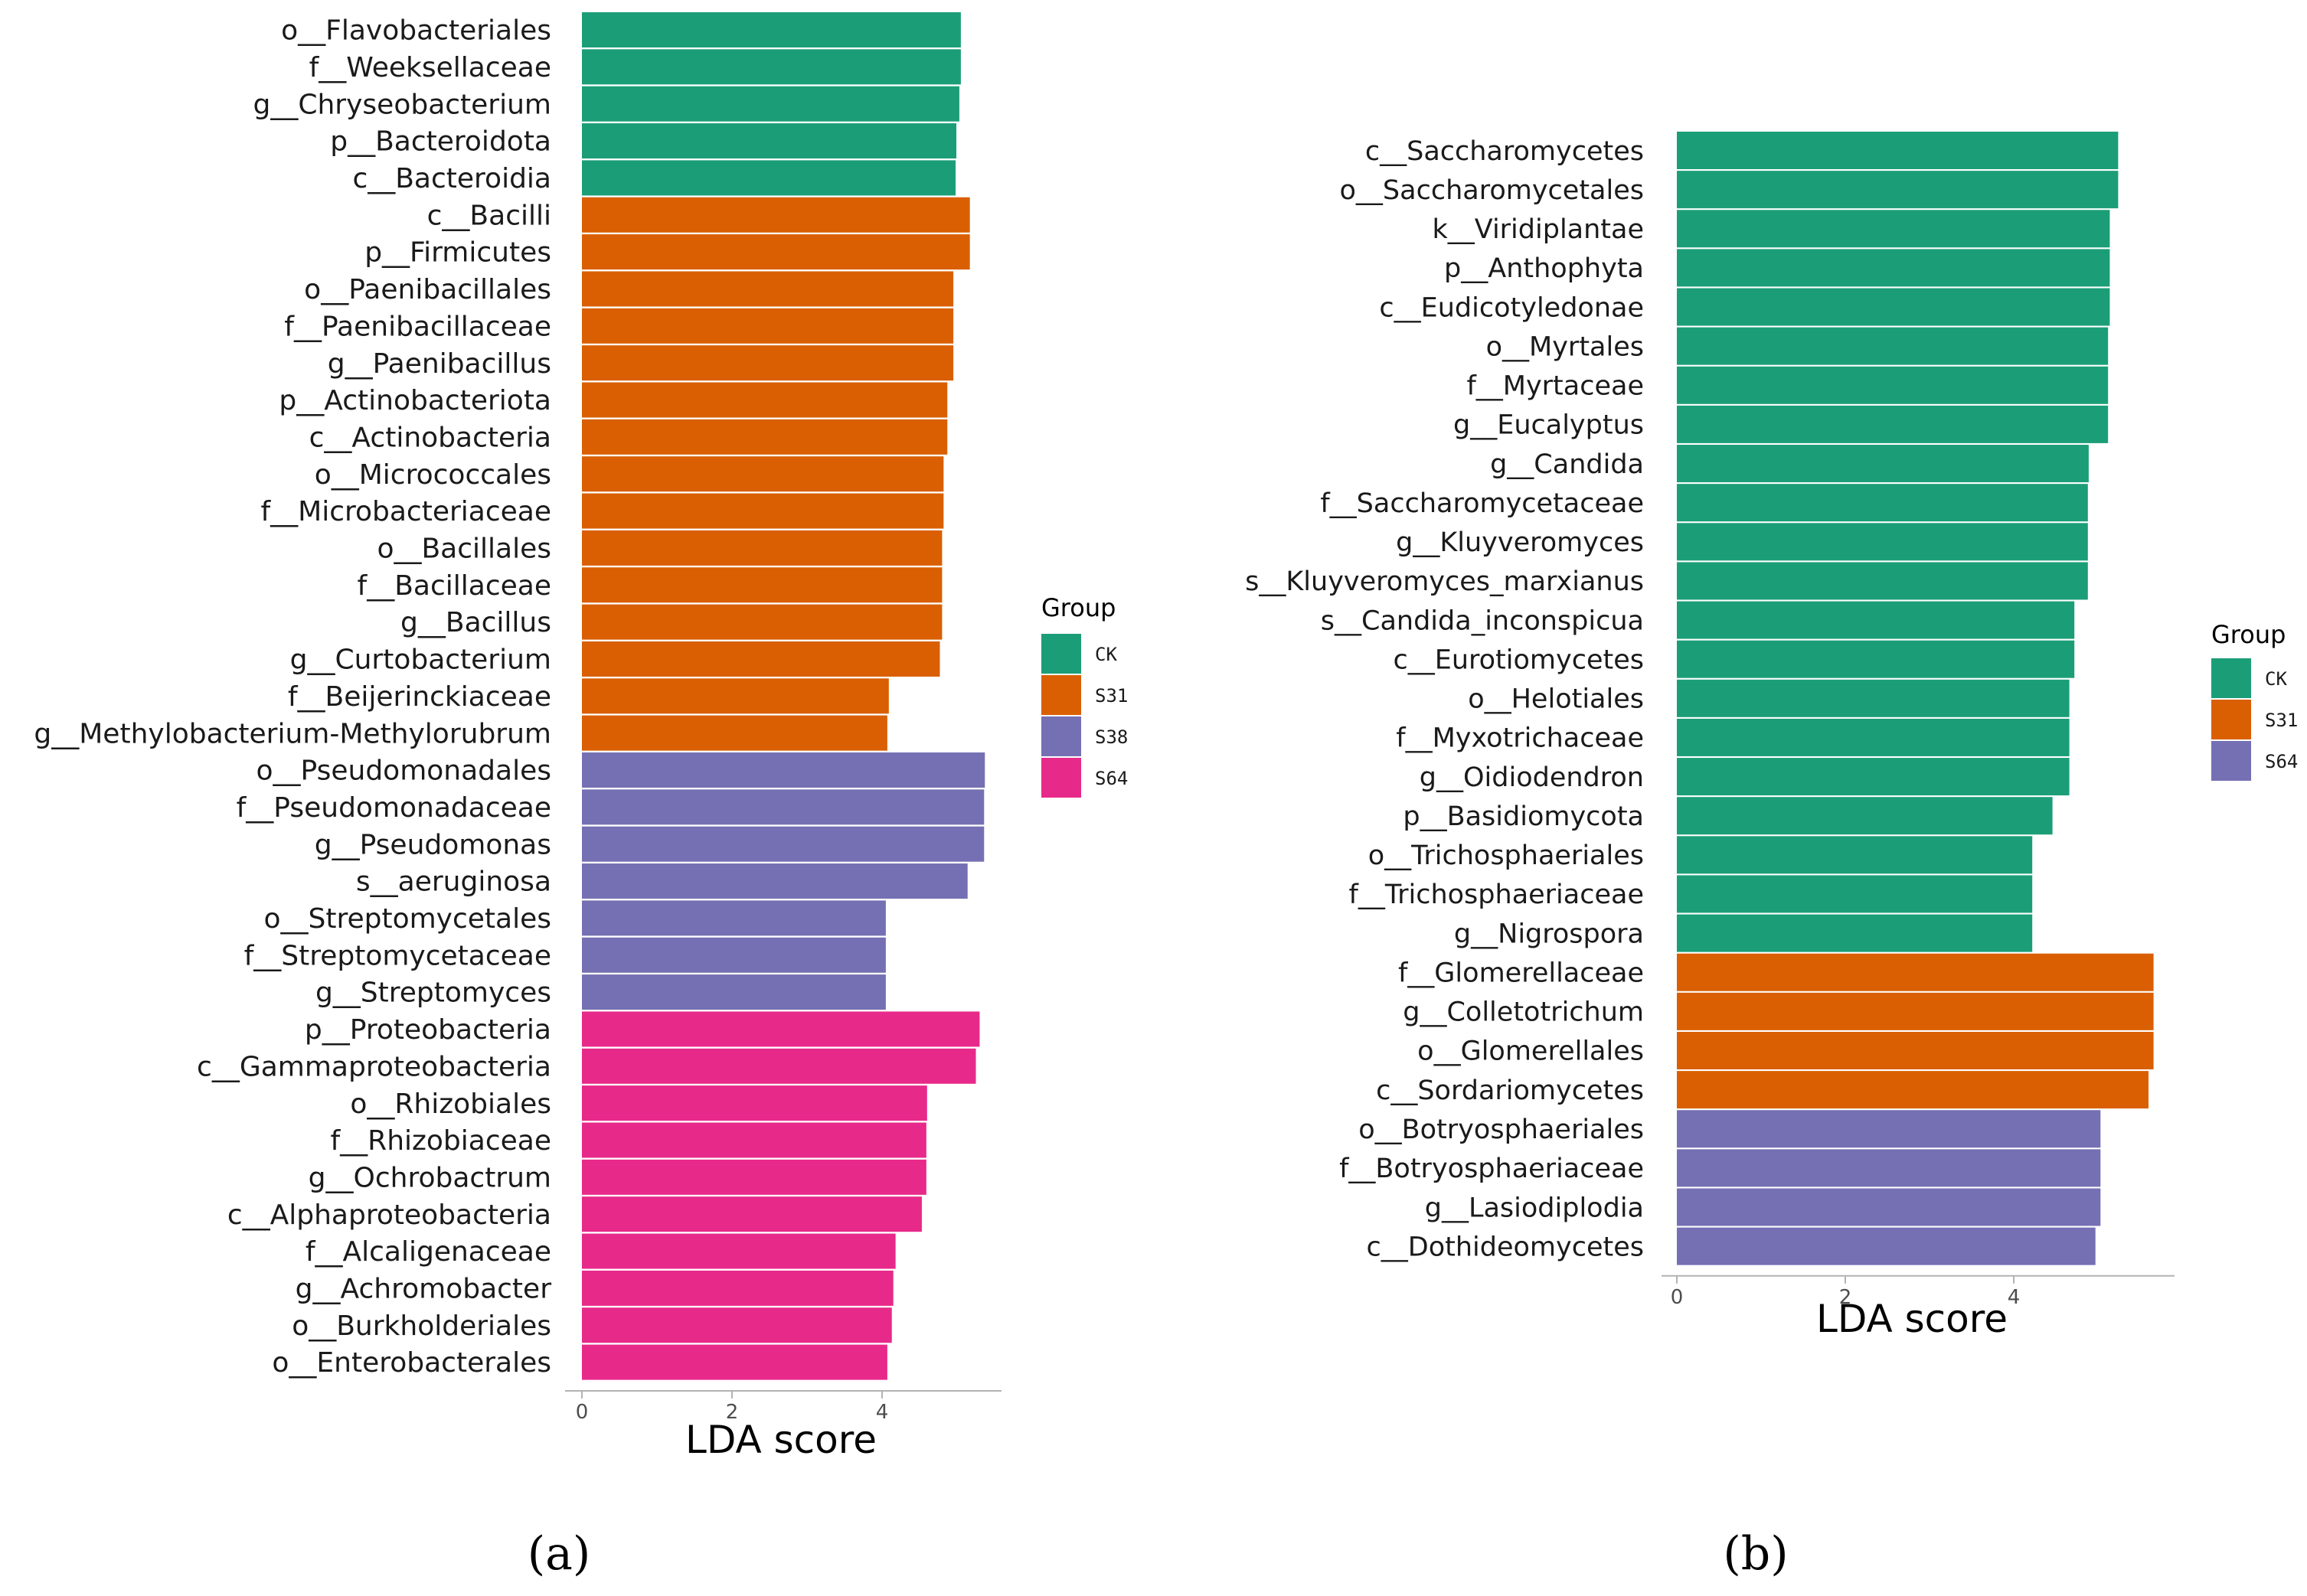  Describe the element at coordinates (489, 215) in the screenshot. I see `panel-a-category-label: c__Bacilli` at that location.